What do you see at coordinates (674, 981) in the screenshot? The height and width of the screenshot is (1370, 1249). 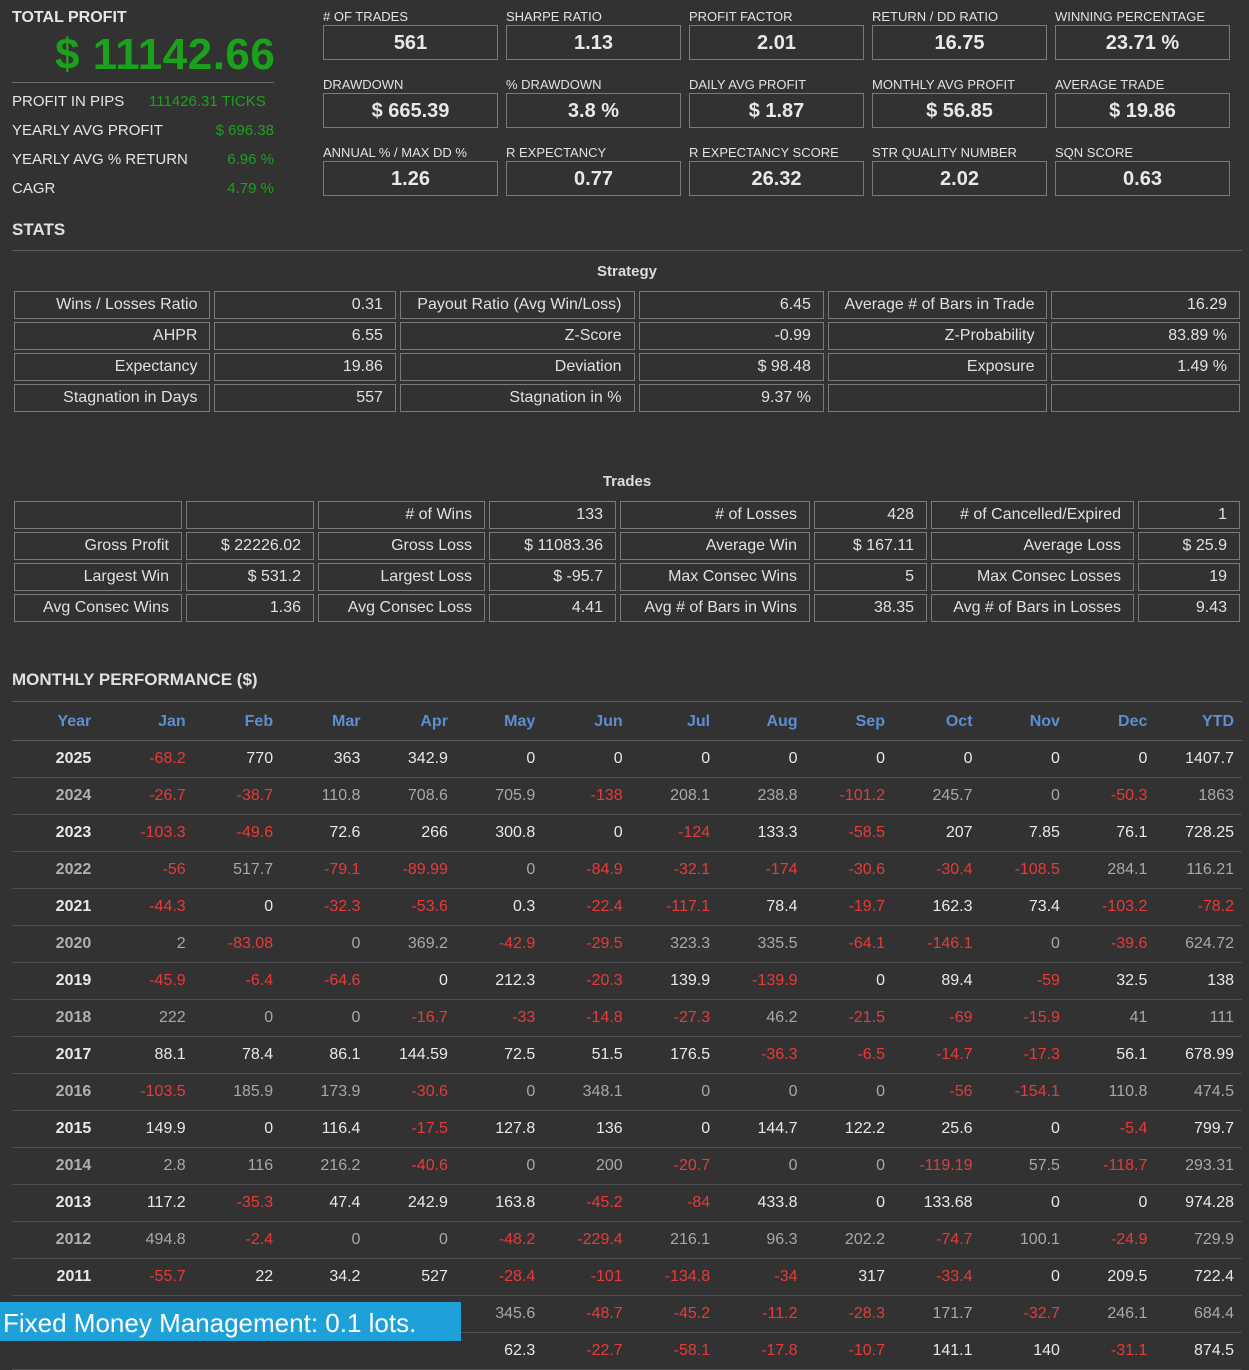 I see `month-value-cell: 139.9` at bounding box center [674, 981].